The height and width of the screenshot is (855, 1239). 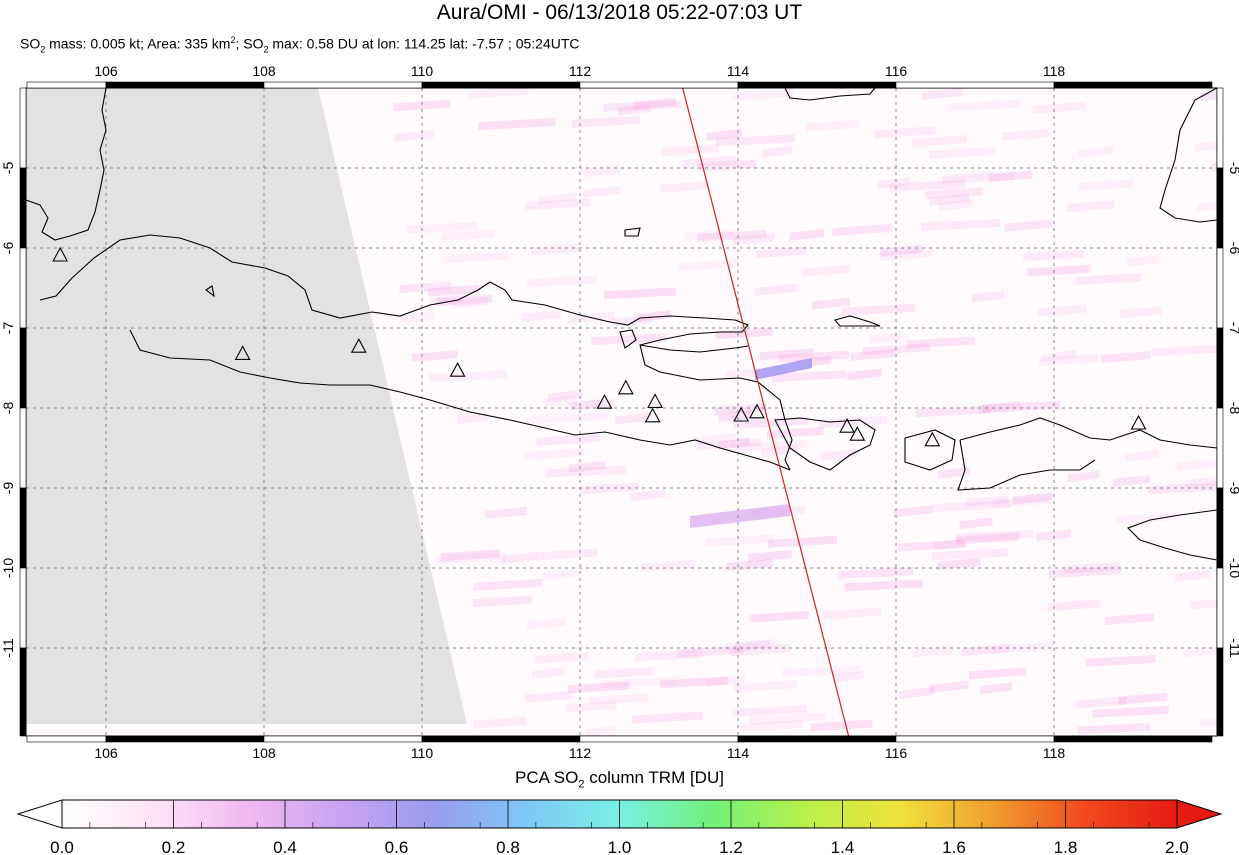 I want to click on coast-lombok, so click(x=930, y=450).